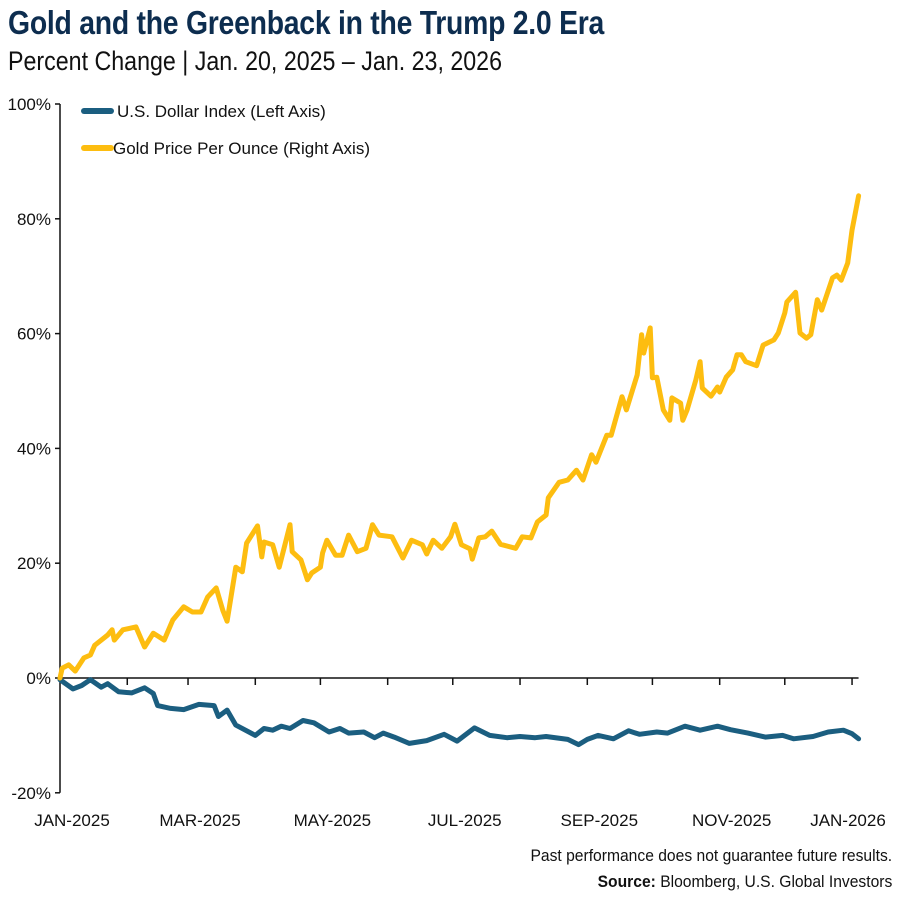 Image resolution: width=900 pixels, height=900 pixels. Describe the element at coordinates (600, 820) in the screenshot. I see `x-tick-label: SEP-2025` at that location.